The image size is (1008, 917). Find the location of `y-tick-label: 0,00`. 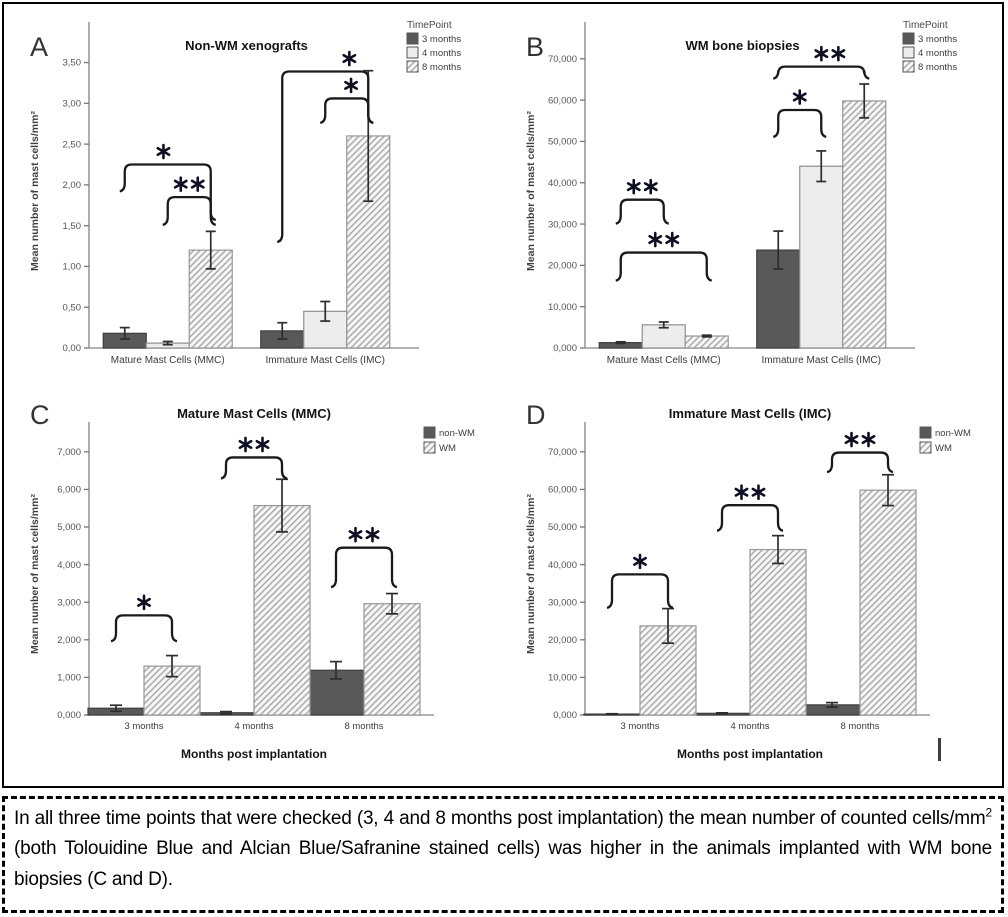

y-tick-label: 0,00 is located at coordinates (72, 348).